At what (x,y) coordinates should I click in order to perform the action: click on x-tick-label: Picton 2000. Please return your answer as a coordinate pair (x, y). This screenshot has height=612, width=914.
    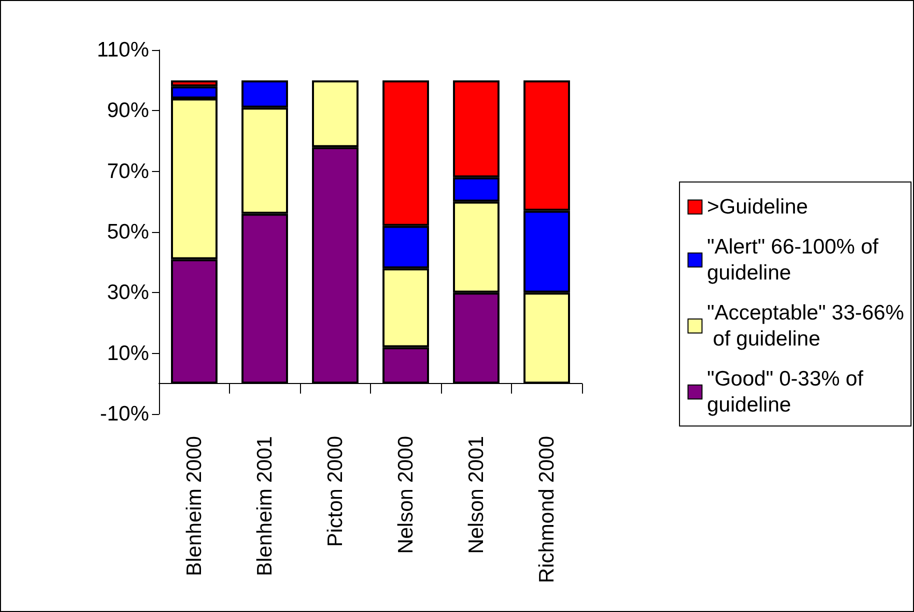
    Looking at the image, I should click on (335, 491).